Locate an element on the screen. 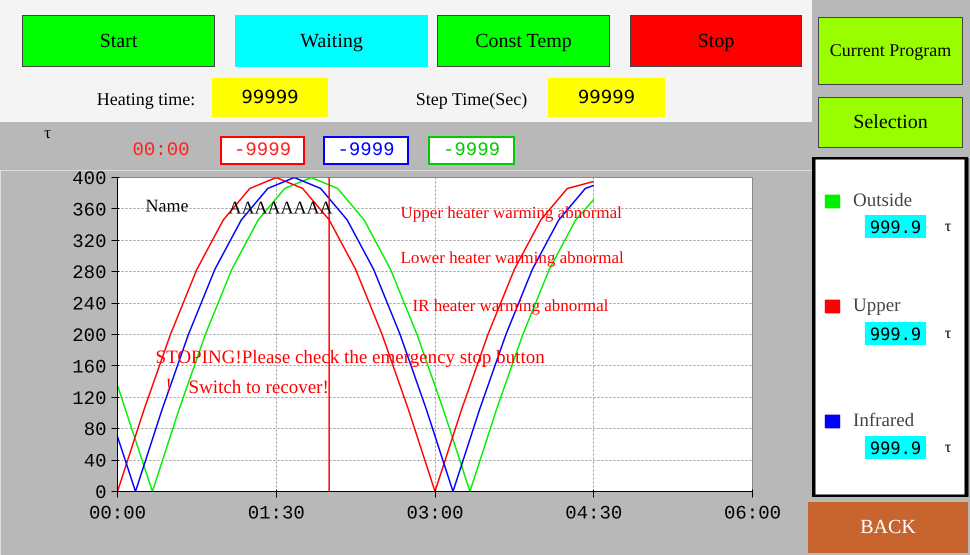 This screenshot has width=970, height=555. y-tick-label: 200 is located at coordinates (89, 336).